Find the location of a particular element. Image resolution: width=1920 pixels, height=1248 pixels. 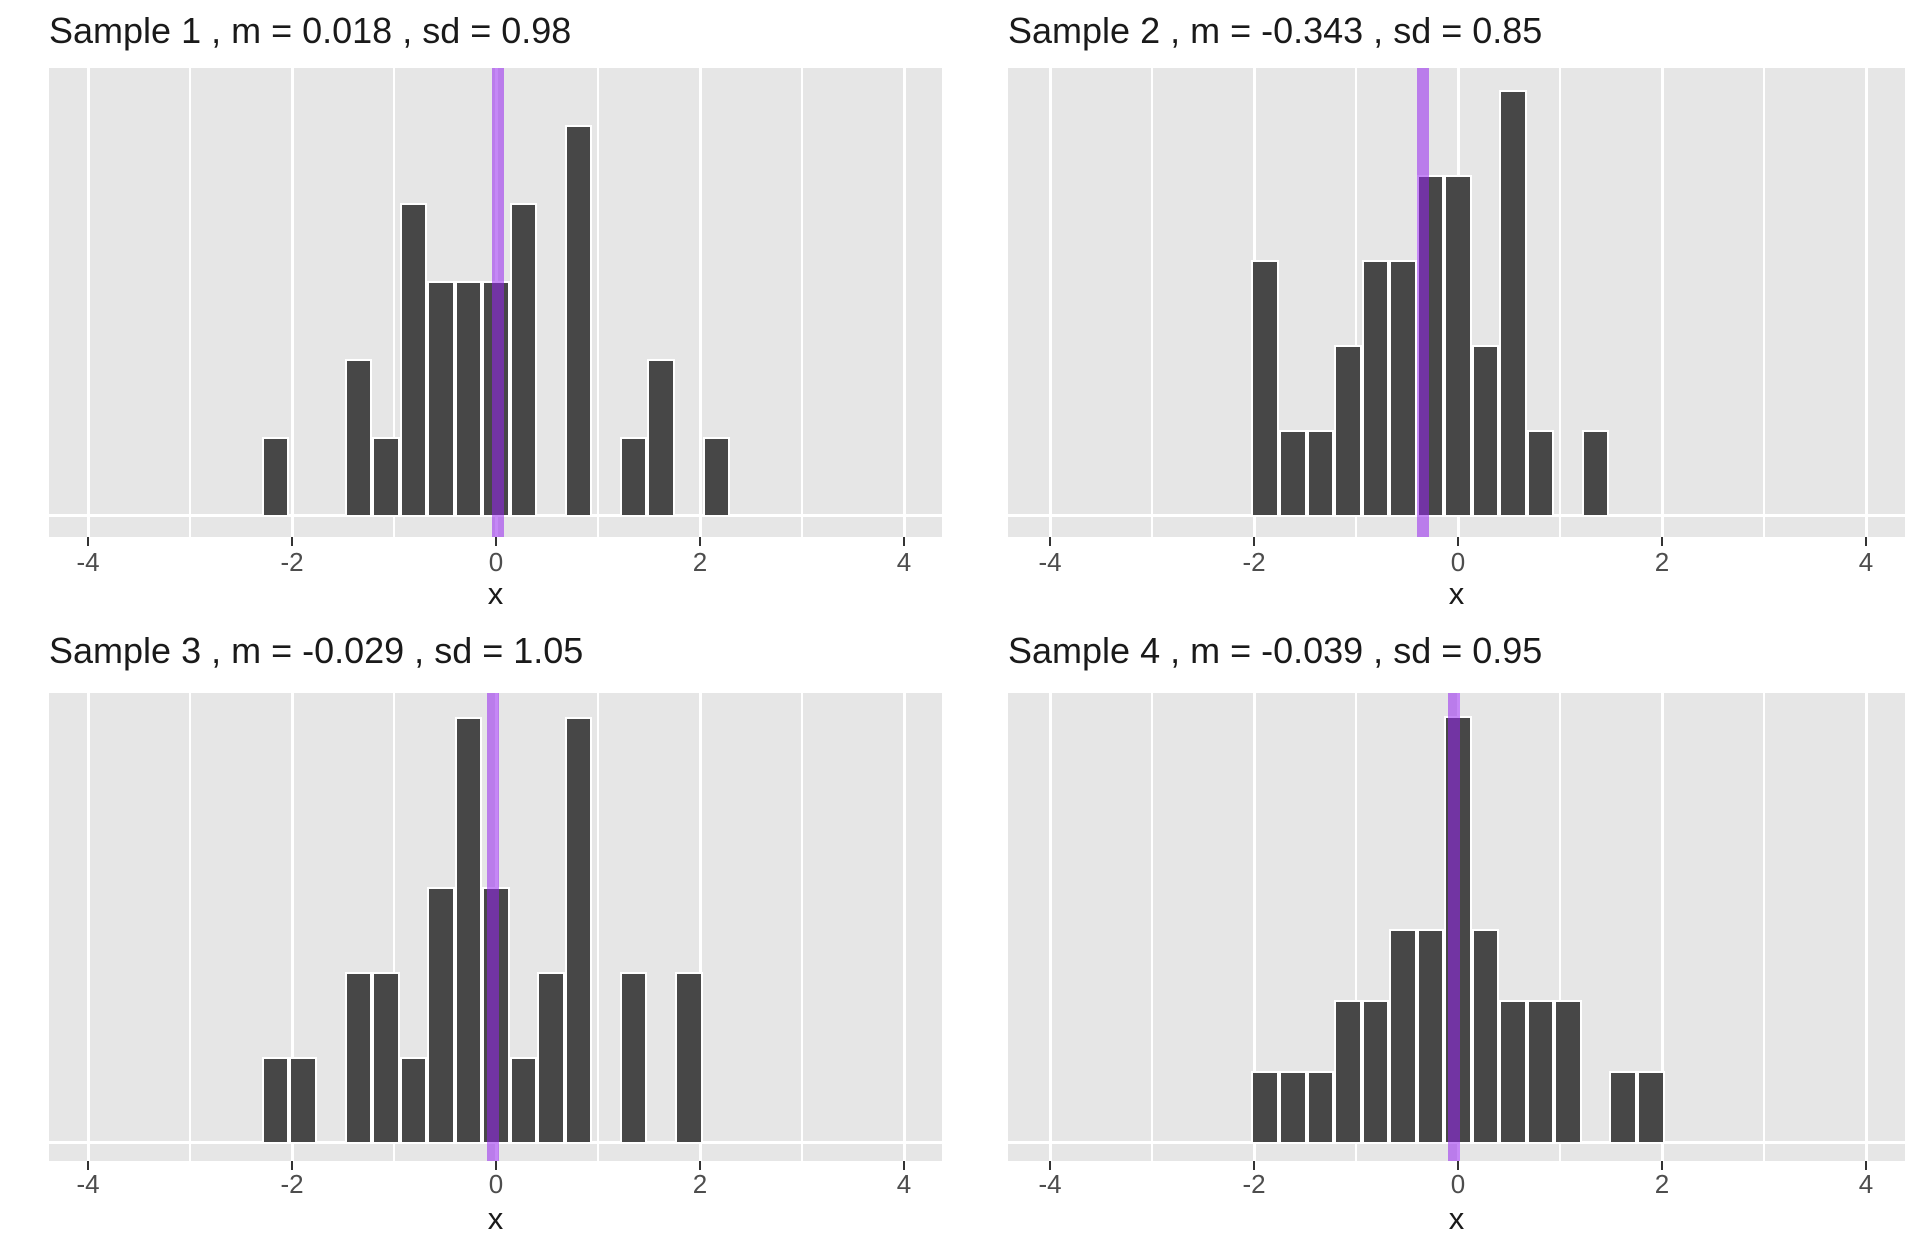

x-tick-label: 4 is located at coordinates (904, 1184).